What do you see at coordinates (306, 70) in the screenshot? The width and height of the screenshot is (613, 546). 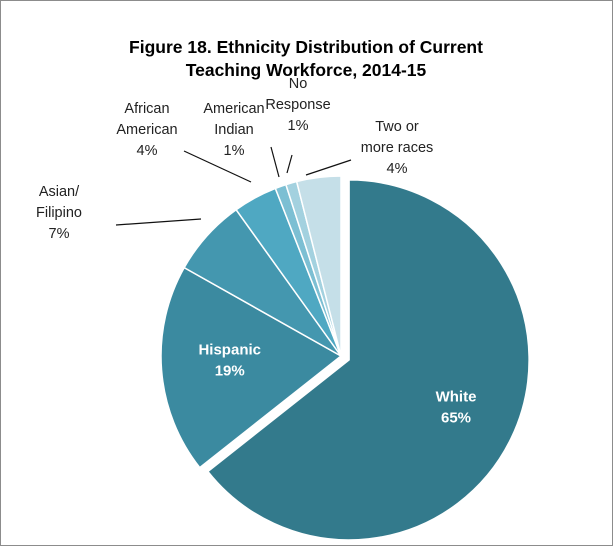 I see `chart-title-line-2: Teaching Workforce, 2014-15` at bounding box center [306, 70].